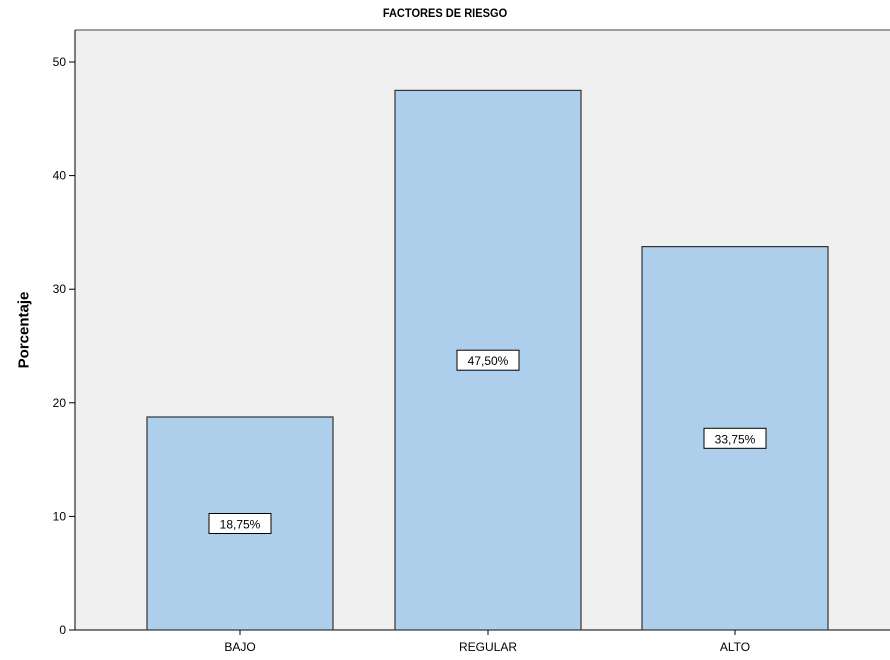 The width and height of the screenshot is (890, 660). What do you see at coordinates (60, 289) in the screenshot?
I see `y-tick-label: 30` at bounding box center [60, 289].